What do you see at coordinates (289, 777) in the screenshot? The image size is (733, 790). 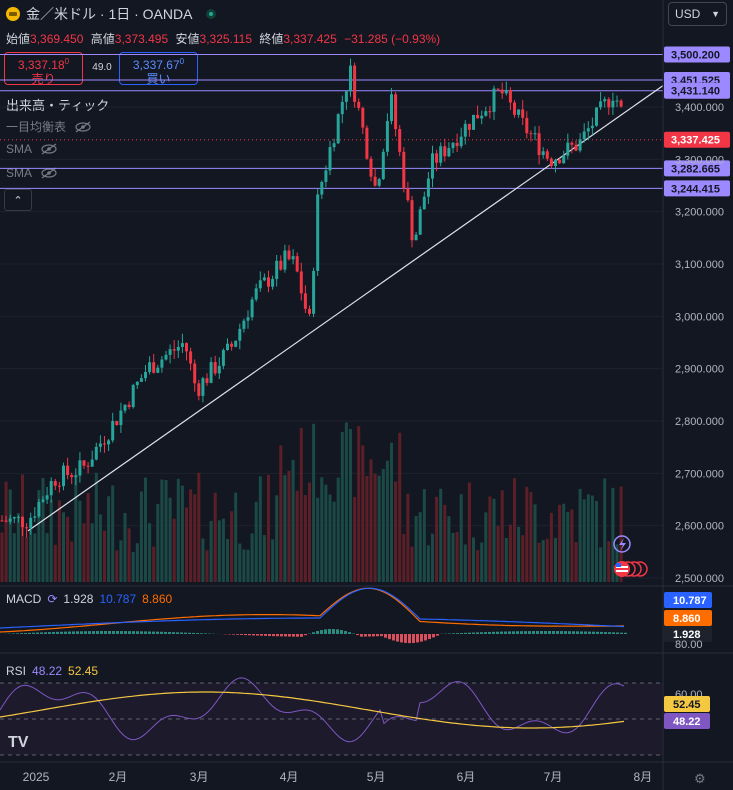 I see `time-axis-label: 4月` at bounding box center [289, 777].